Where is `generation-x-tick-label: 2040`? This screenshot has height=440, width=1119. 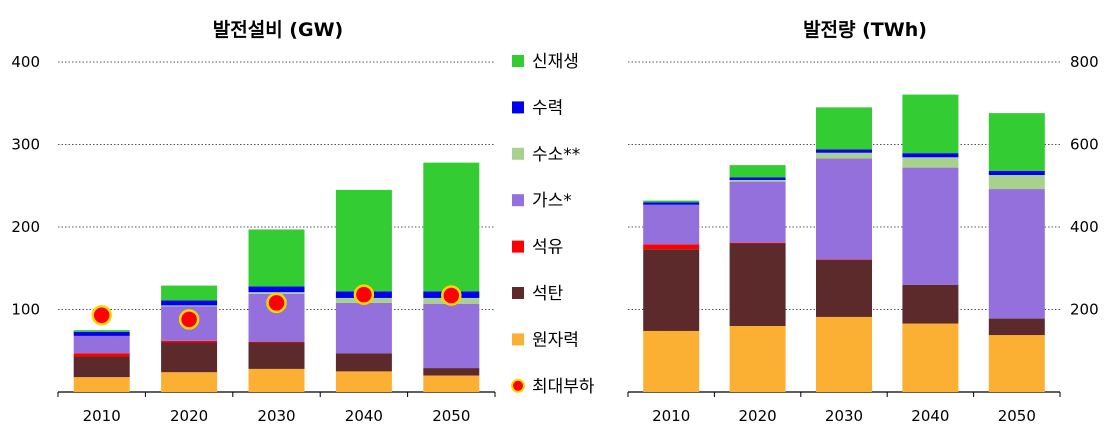
generation-x-tick-label: 2040 is located at coordinates (930, 416).